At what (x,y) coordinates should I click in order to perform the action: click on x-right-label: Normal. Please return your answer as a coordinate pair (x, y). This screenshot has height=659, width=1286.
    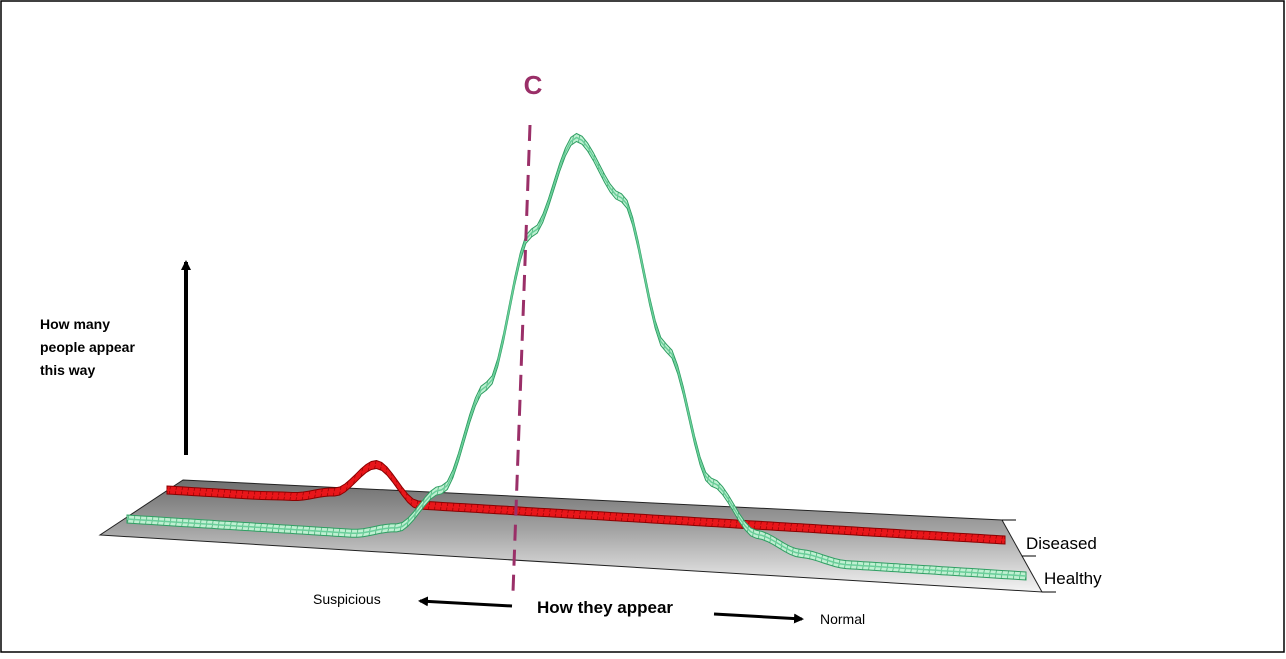
    Looking at the image, I should click on (842, 619).